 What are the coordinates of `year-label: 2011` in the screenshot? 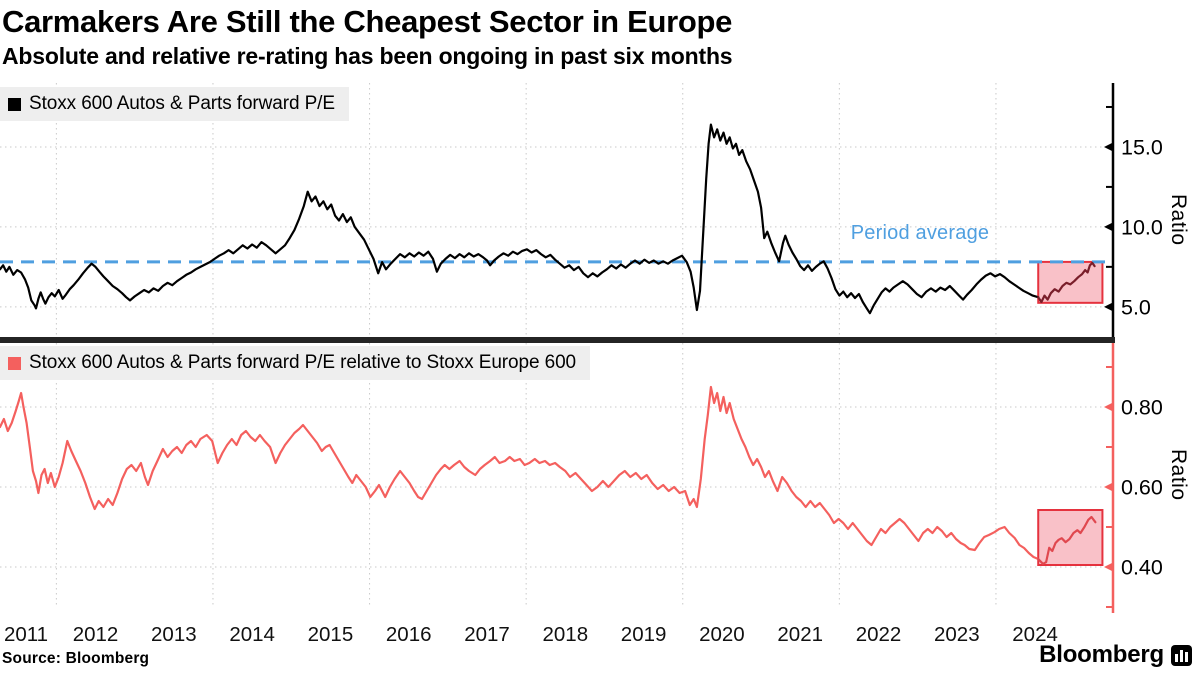 It's located at (26, 634).